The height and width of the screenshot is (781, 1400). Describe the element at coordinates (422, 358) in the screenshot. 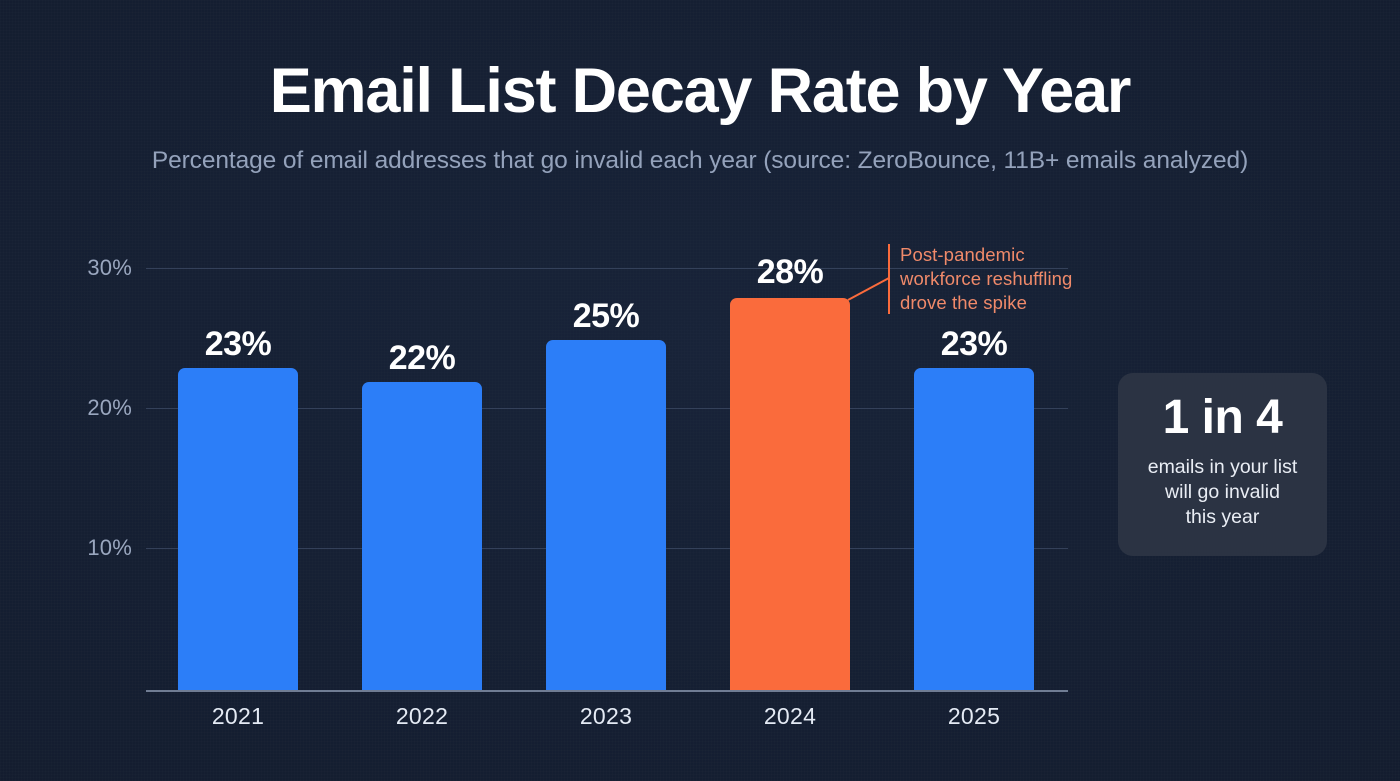

I see `bar-value-label-2022: 22%` at that location.